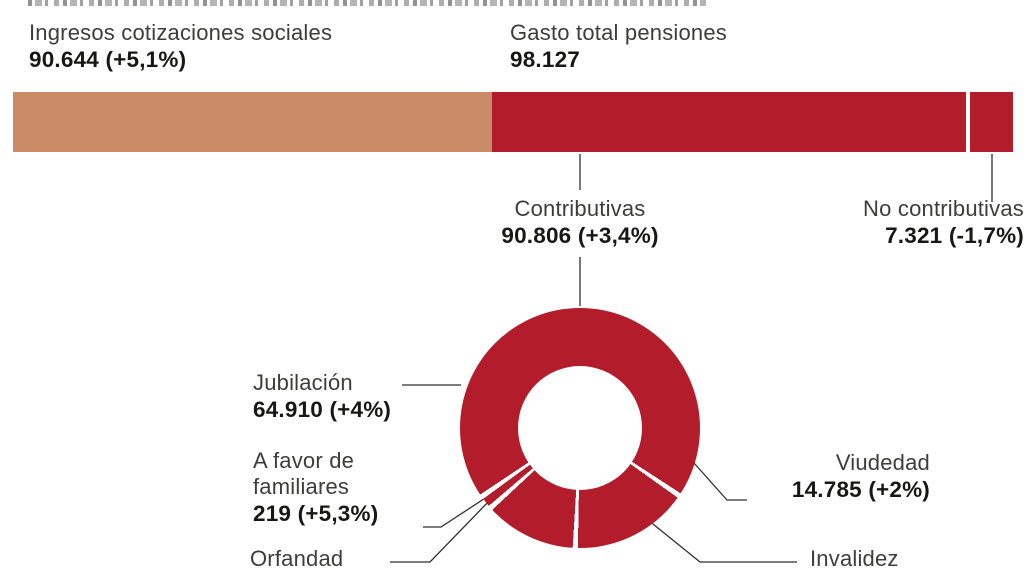  What do you see at coordinates (181, 32) in the screenshot?
I see `income-label: Ingresos cotizaciones sociales` at bounding box center [181, 32].